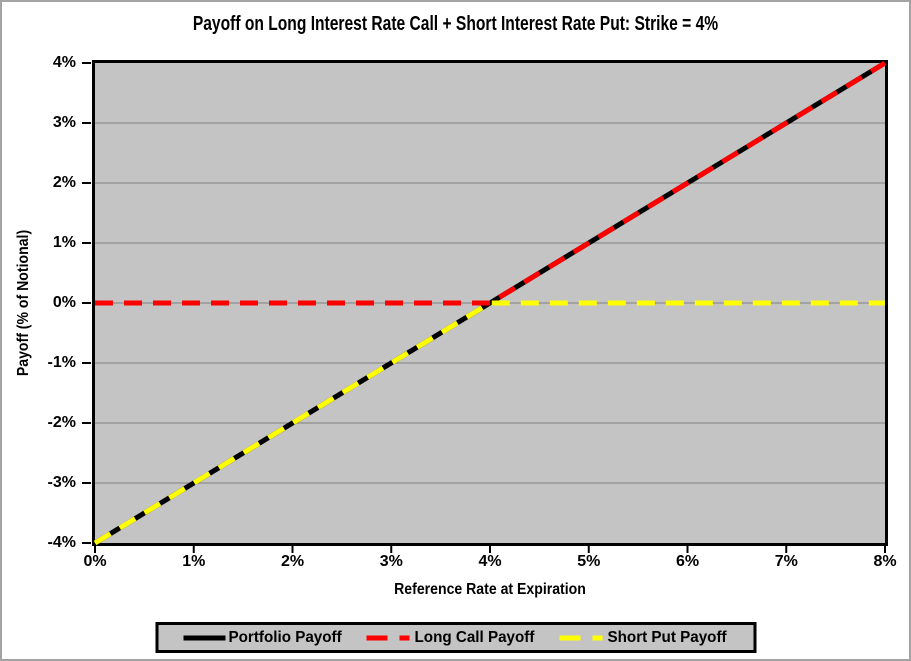 The height and width of the screenshot is (661, 911). I want to click on y-tick-label: -1%, so click(61, 362).